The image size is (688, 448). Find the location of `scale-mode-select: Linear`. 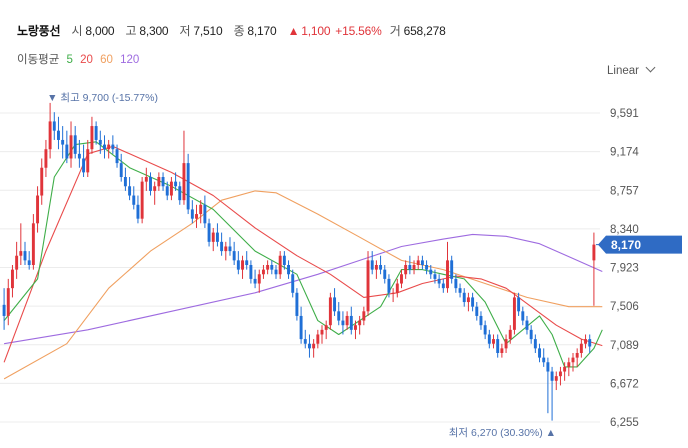

scale-mode-select: Linear is located at coordinates (631, 69).